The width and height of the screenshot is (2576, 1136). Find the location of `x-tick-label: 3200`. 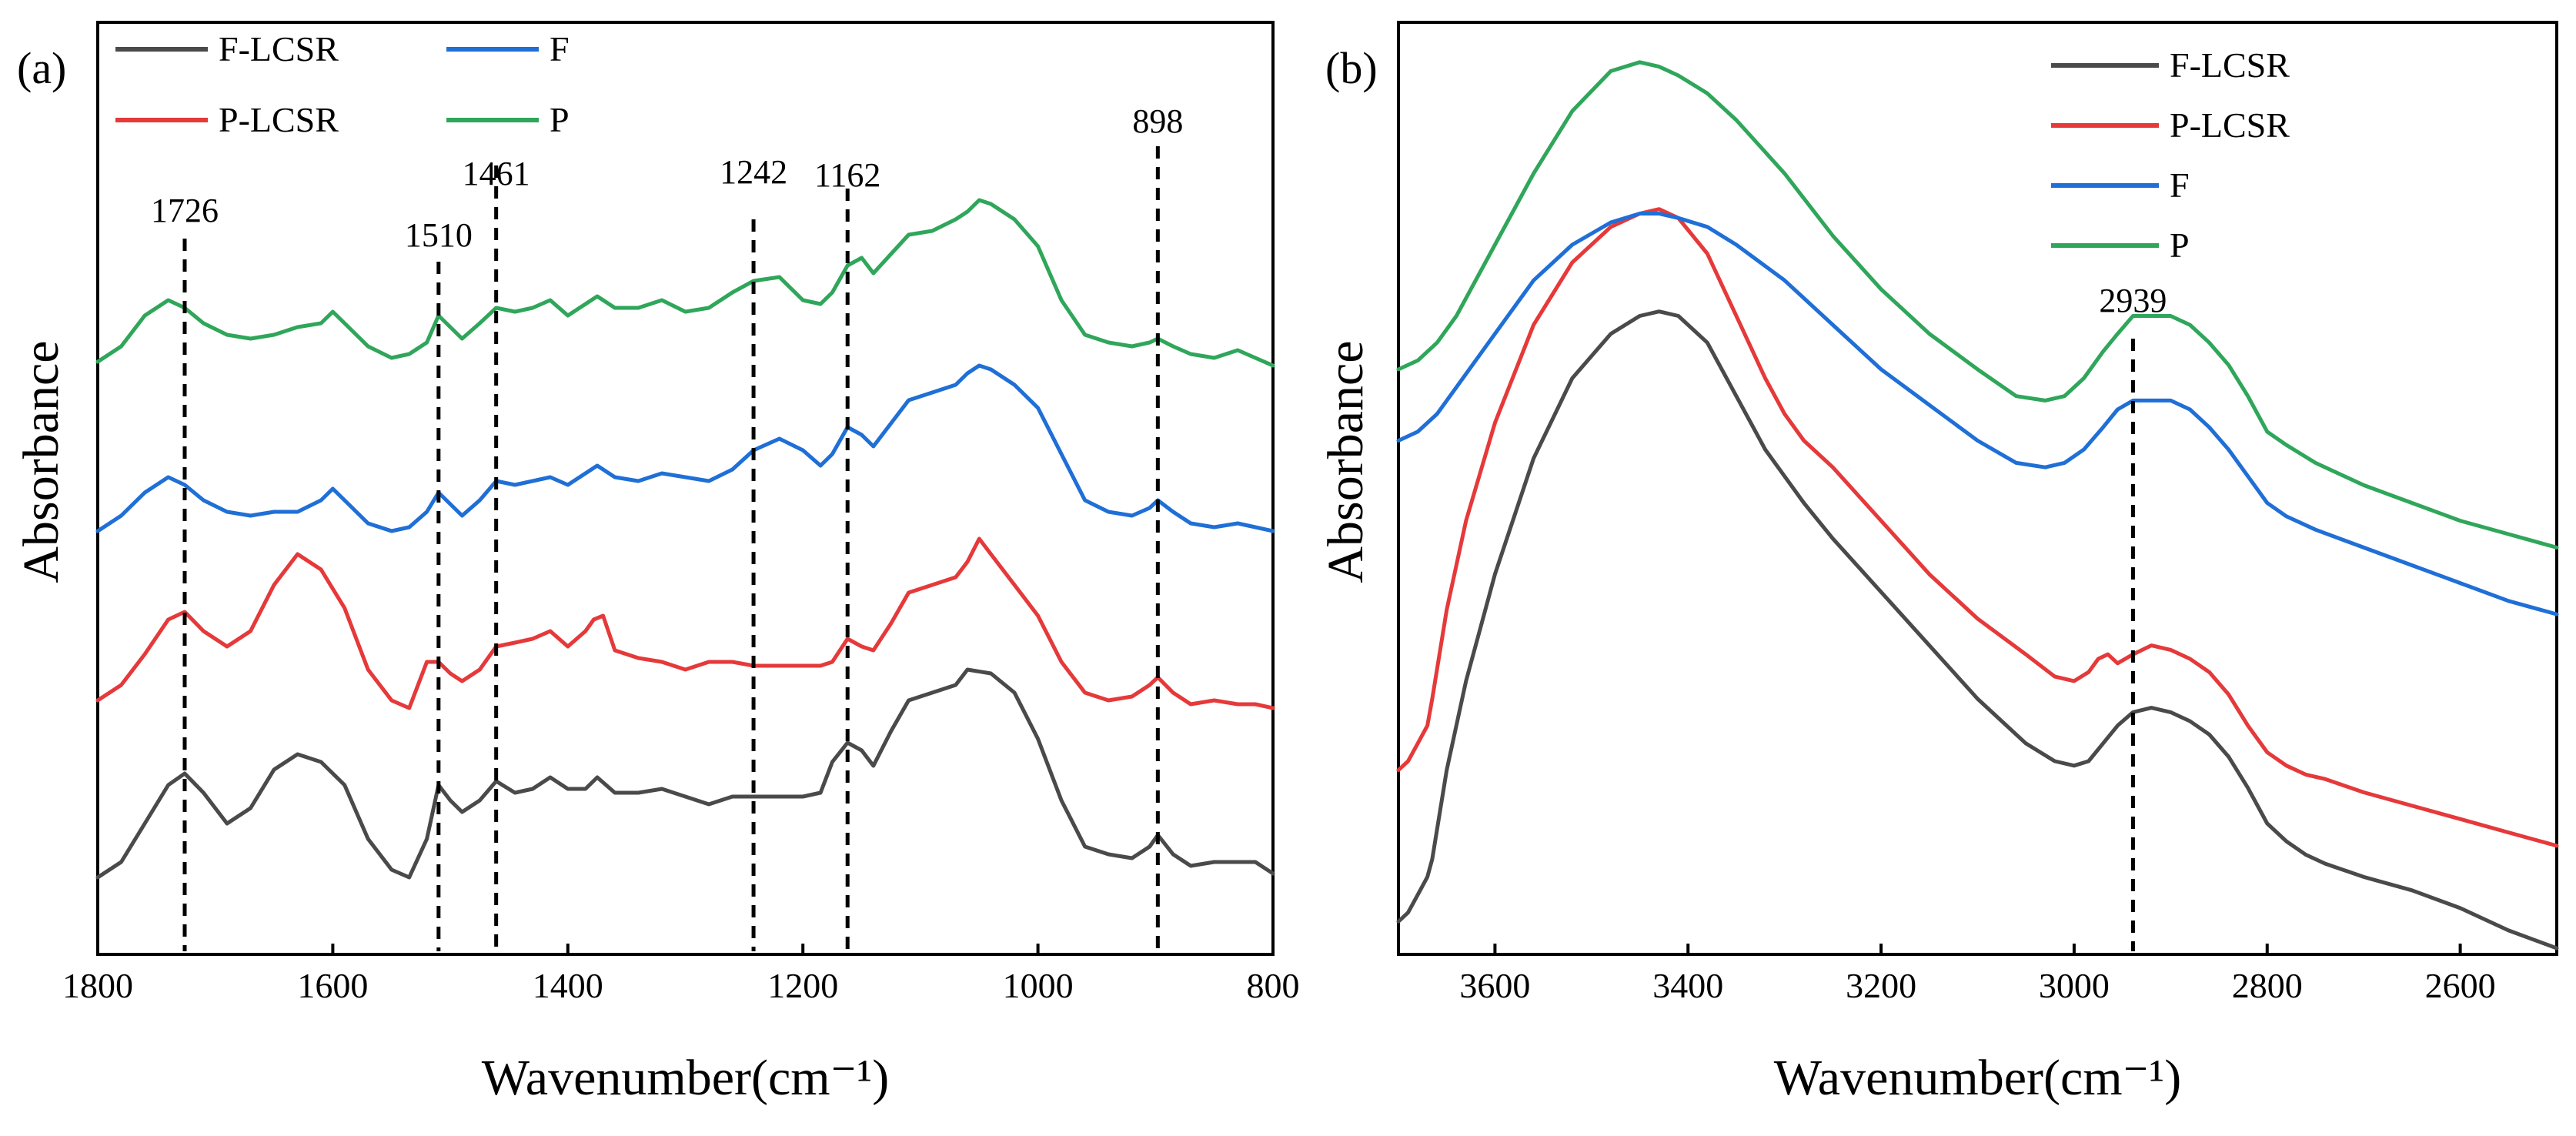

x-tick-label: 3200 is located at coordinates (1881, 985).